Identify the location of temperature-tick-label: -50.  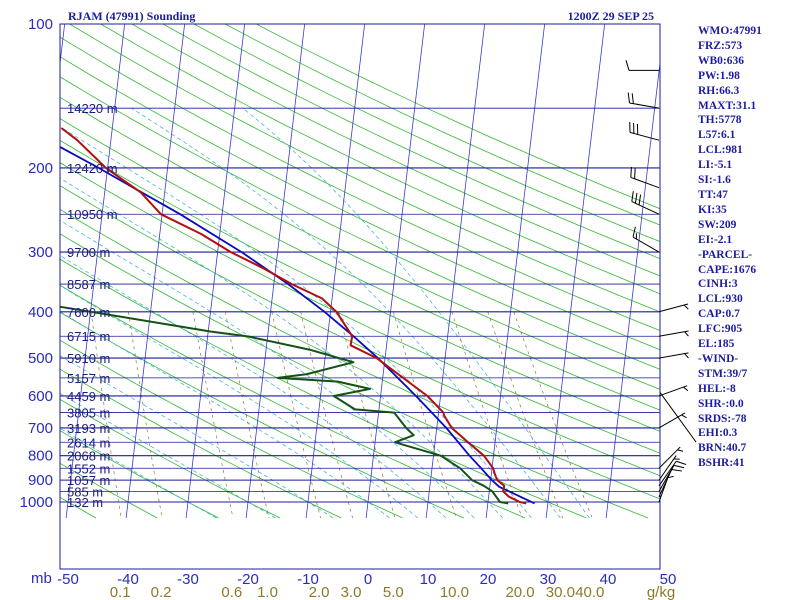
(68, 579).